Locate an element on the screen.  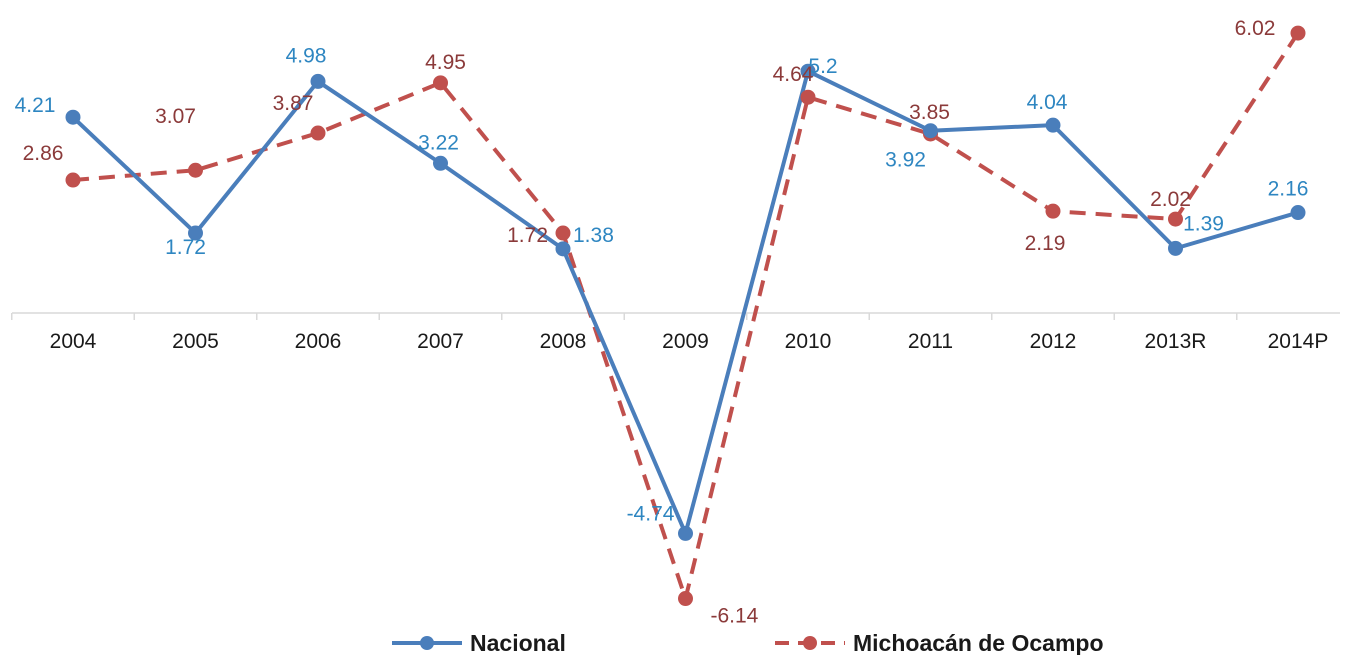
x-tick-label: 2006 is located at coordinates (318, 341).